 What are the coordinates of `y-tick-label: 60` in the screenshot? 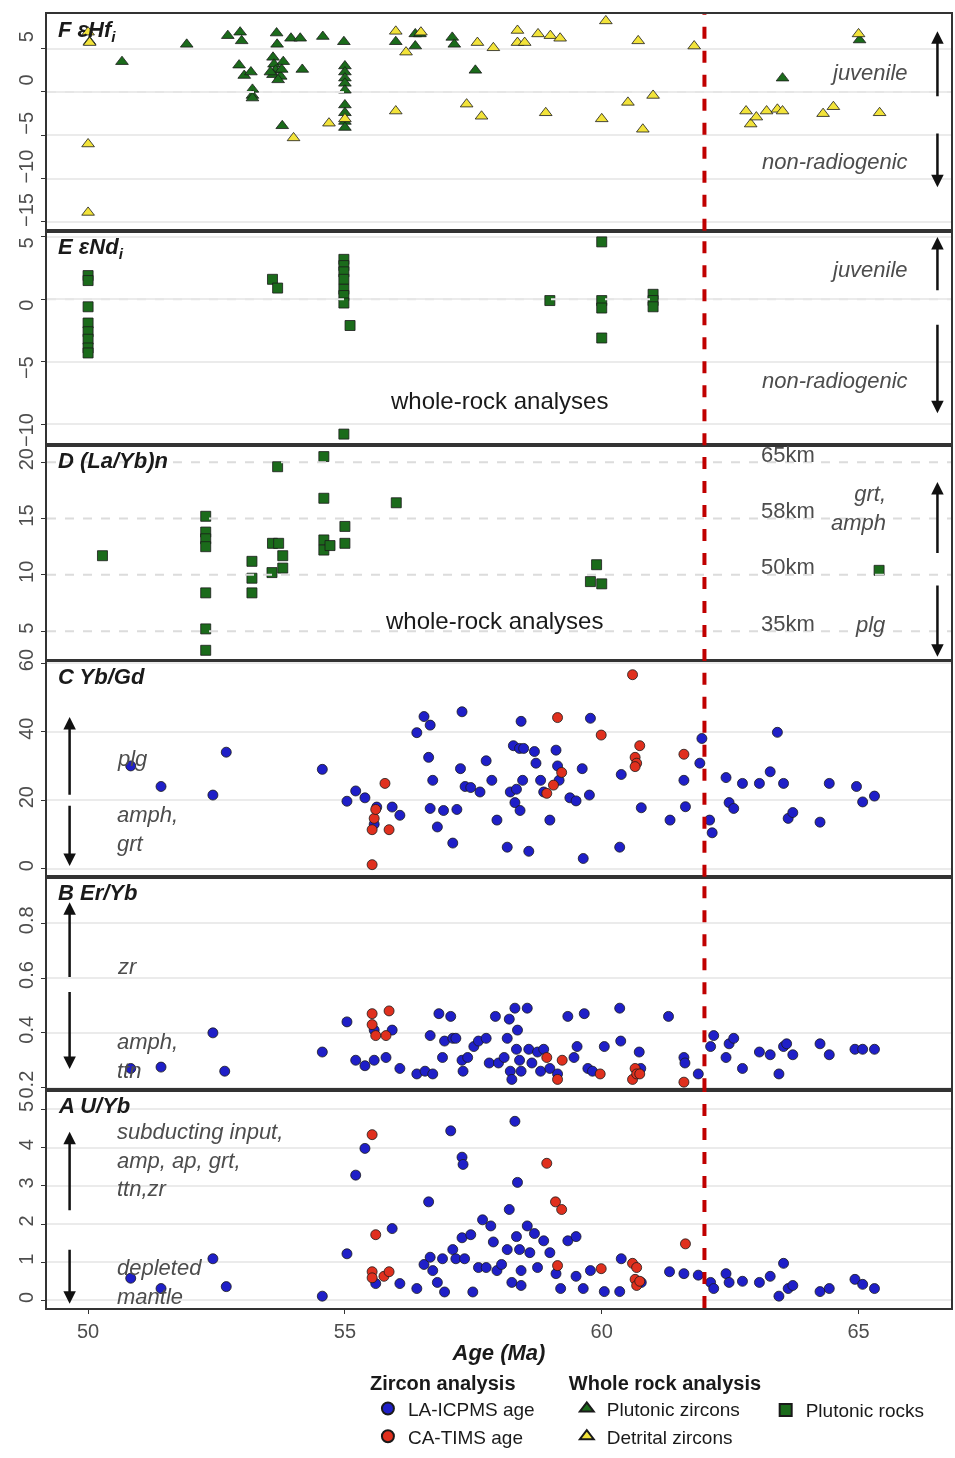 It's located at (26, 660).